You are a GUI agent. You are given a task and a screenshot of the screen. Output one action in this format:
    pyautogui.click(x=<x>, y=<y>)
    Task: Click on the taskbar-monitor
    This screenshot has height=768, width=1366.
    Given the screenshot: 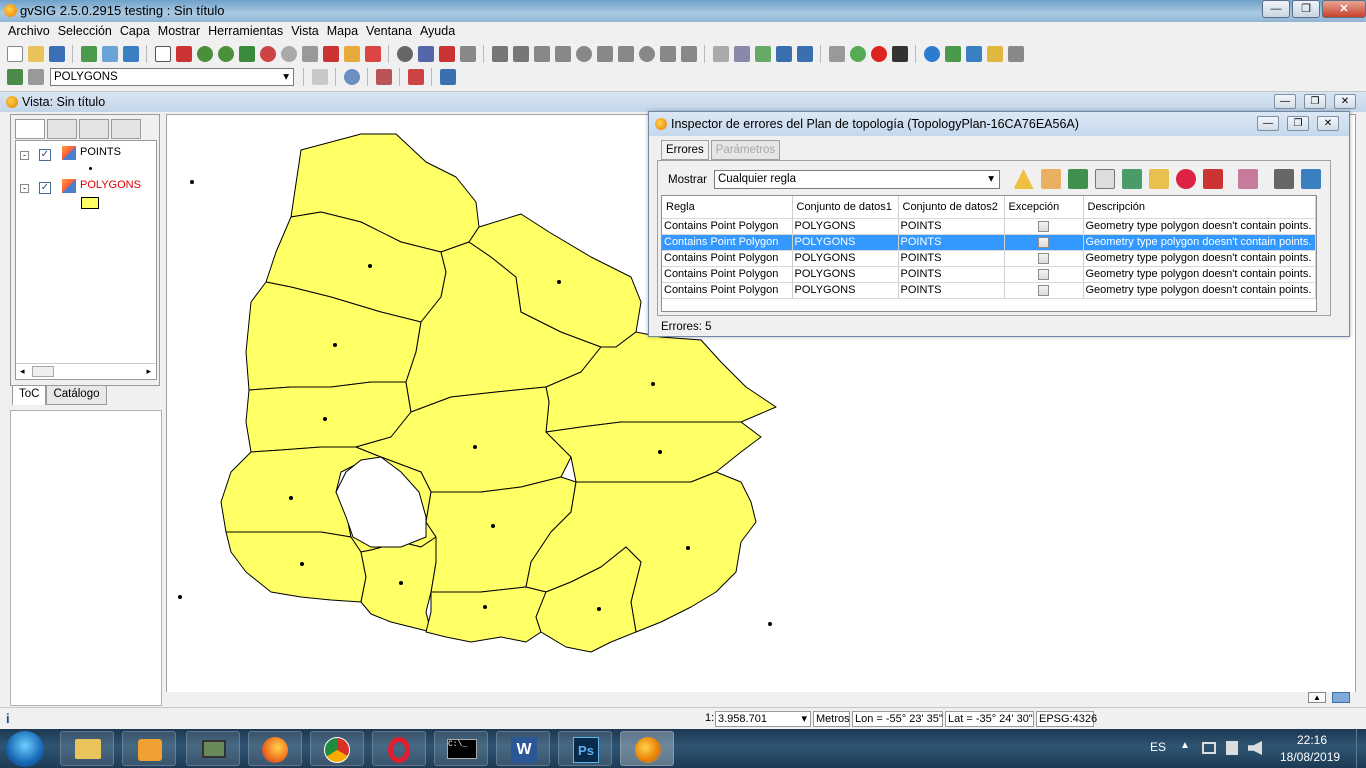 What is the action you would take?
    pyautogui.click(x=213, y=748)
    